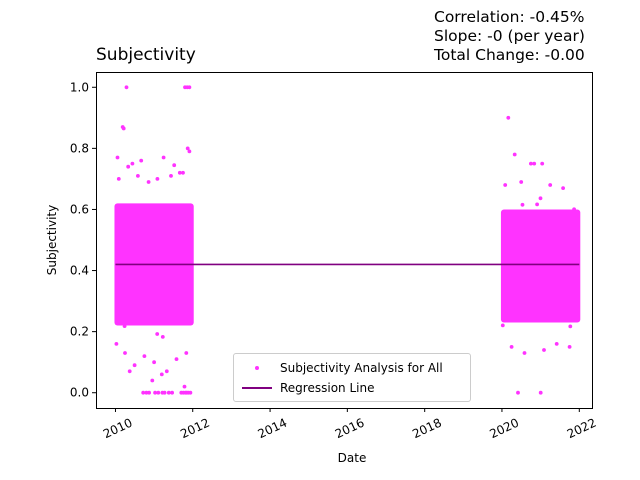 Image resolution: width=640 pixels, height=480 pixels. What do you see at coordinates (540, 266) in the screenshot?
I see `scatter-cluster-core` at bounding box center [540, 266].